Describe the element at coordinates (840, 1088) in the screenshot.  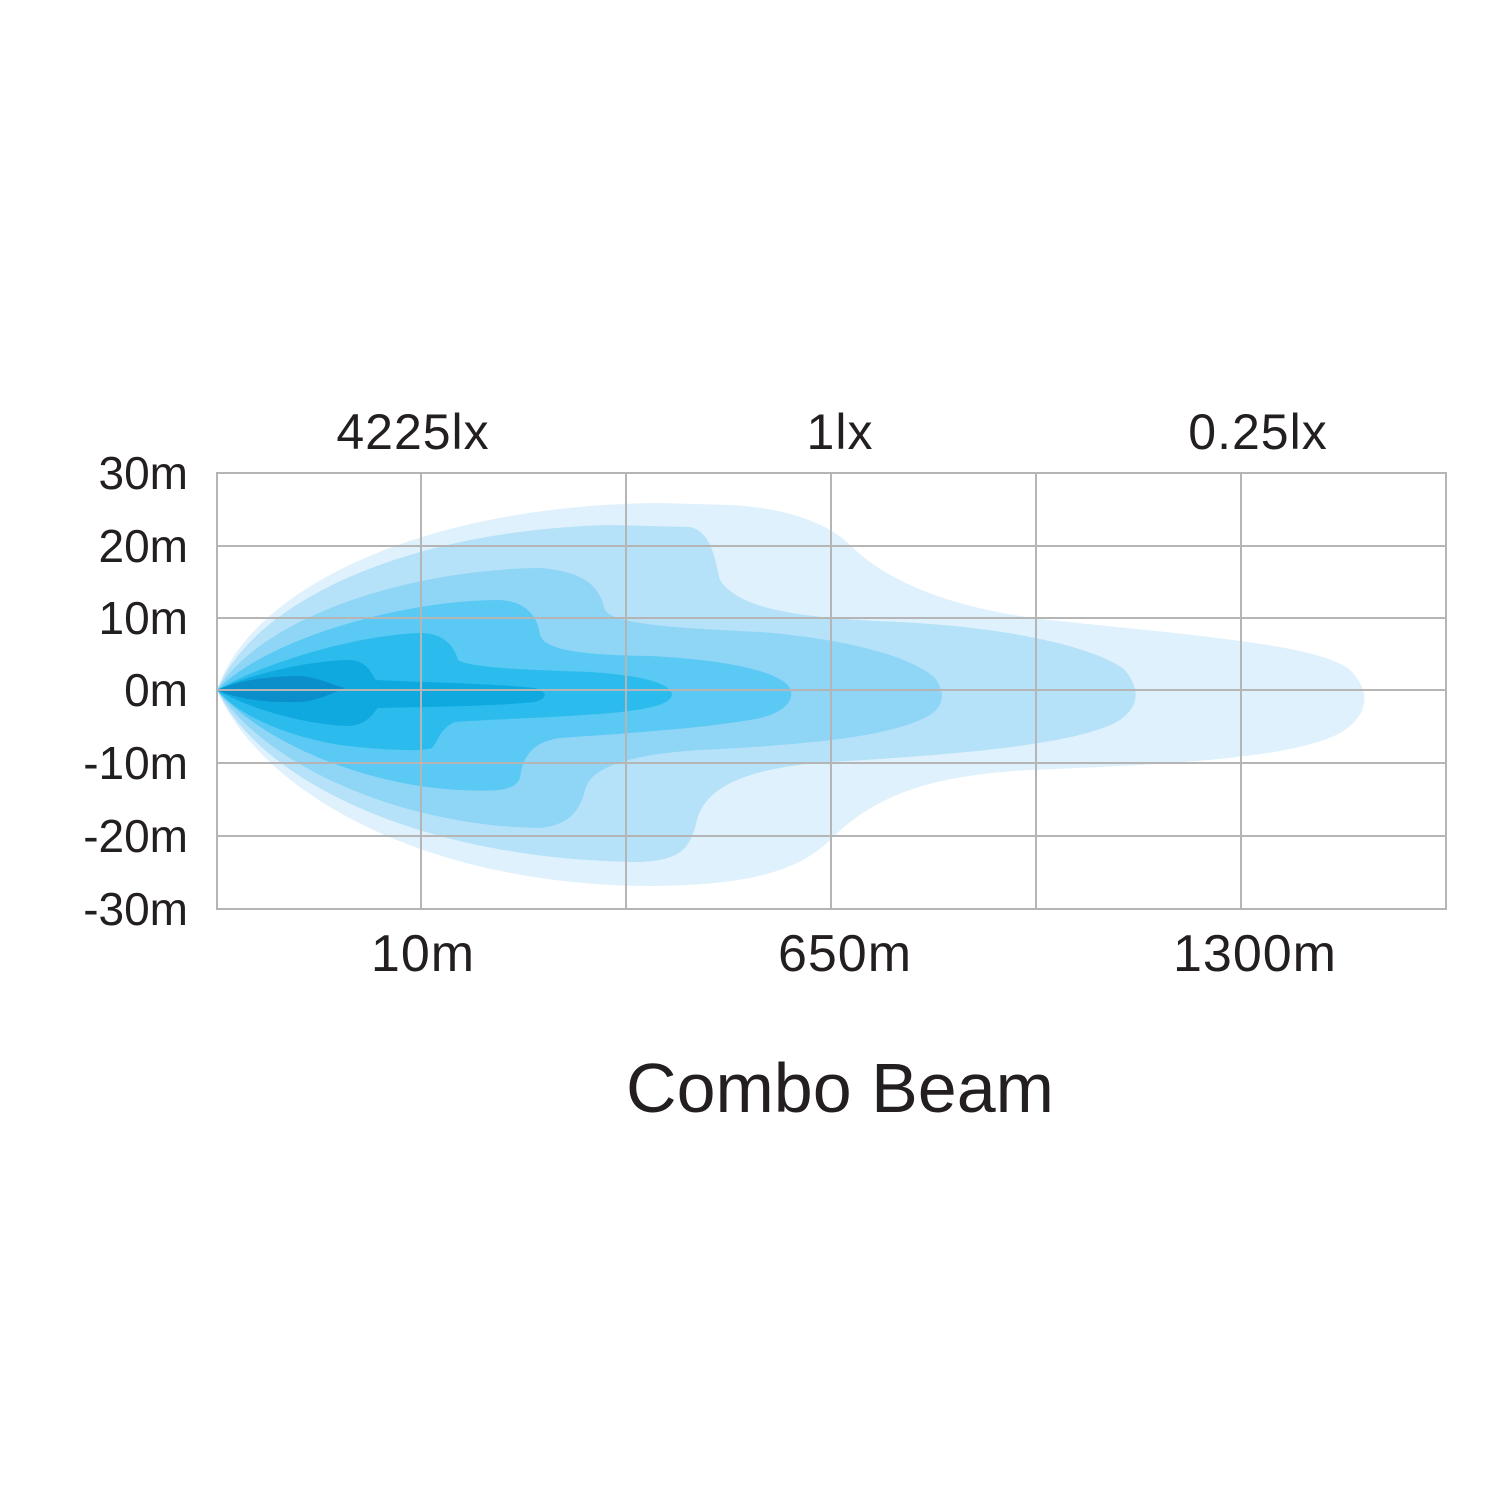
I see `chart-title: Combo Beam` at that location.